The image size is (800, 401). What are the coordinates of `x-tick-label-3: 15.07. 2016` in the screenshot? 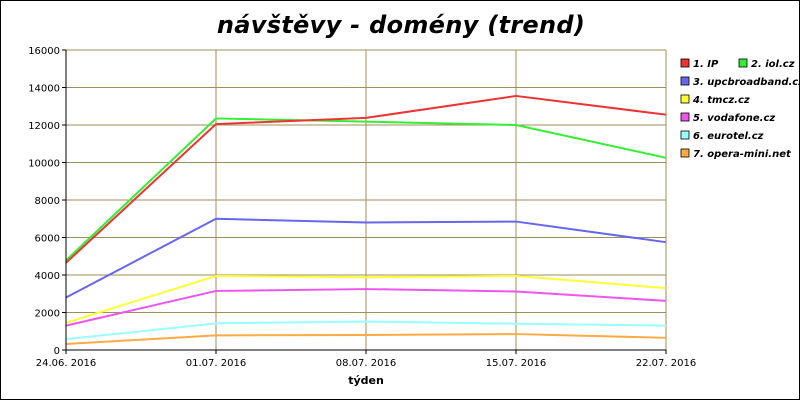 It's located at (516, 363).